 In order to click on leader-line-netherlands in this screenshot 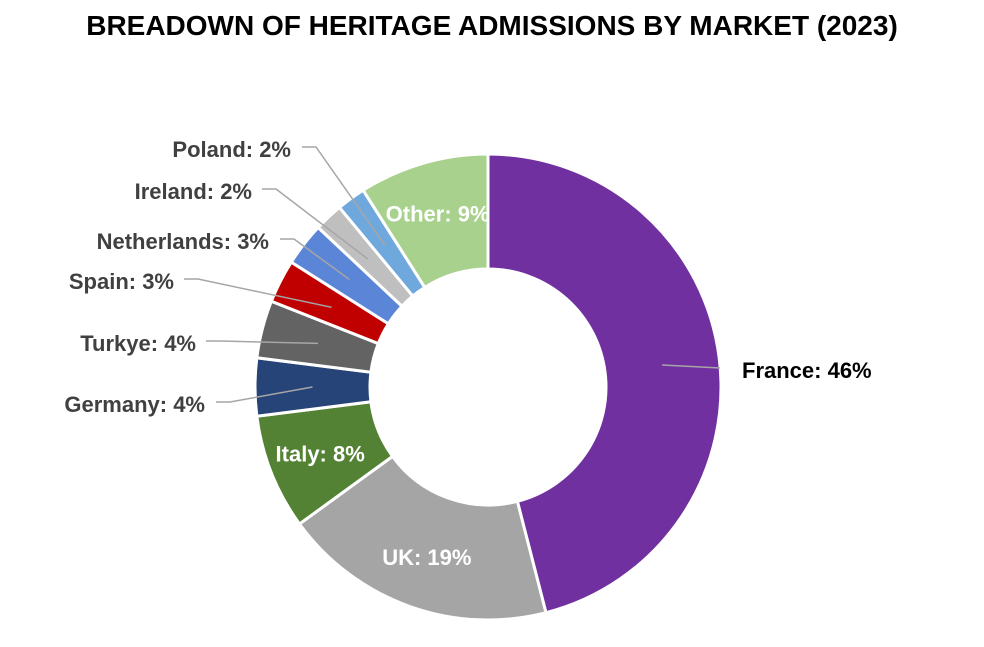, I will do `click(315, 259)`.